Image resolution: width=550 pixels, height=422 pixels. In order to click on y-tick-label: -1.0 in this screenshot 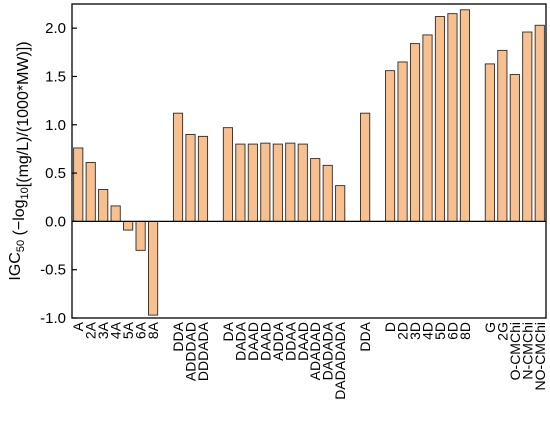, I will do `click(53, 318)`.